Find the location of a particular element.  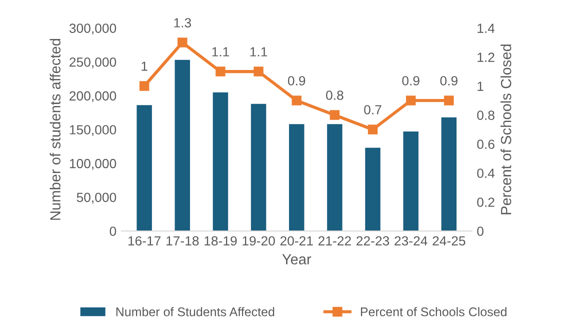

x-tick-label: 22-23 is located at coordinates (373, 241).